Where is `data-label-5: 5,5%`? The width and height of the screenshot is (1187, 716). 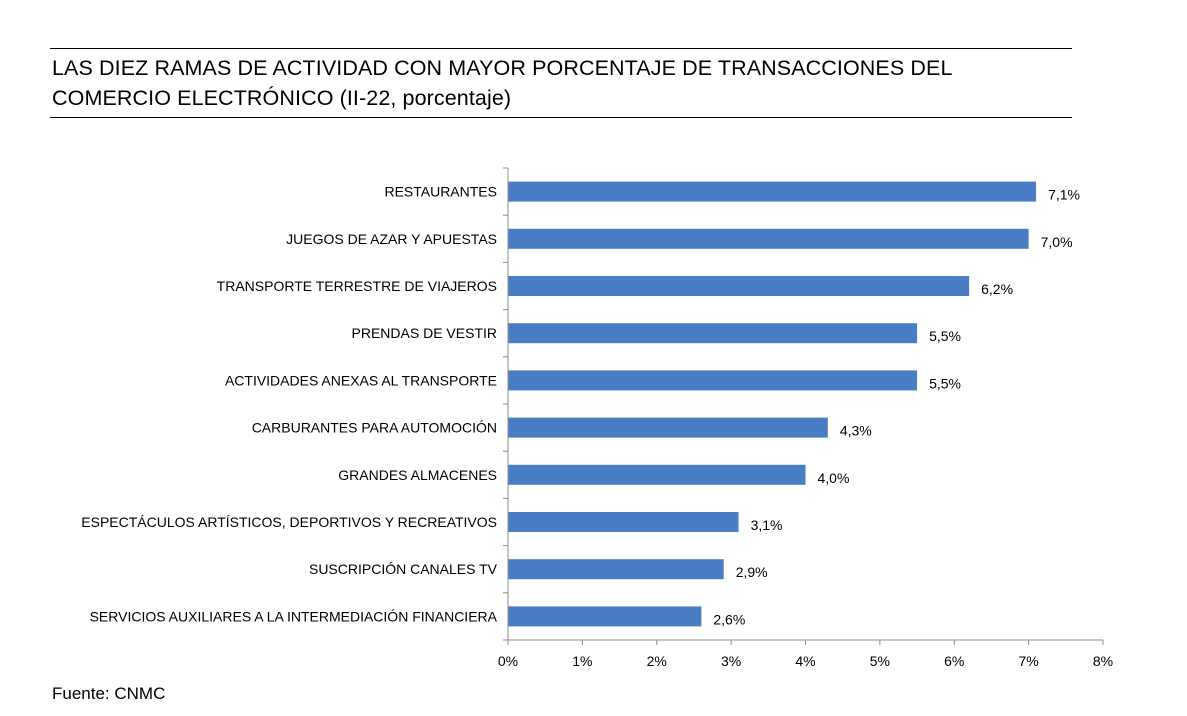 data-label-5: 5,5% is located at coordinates (945, 383).